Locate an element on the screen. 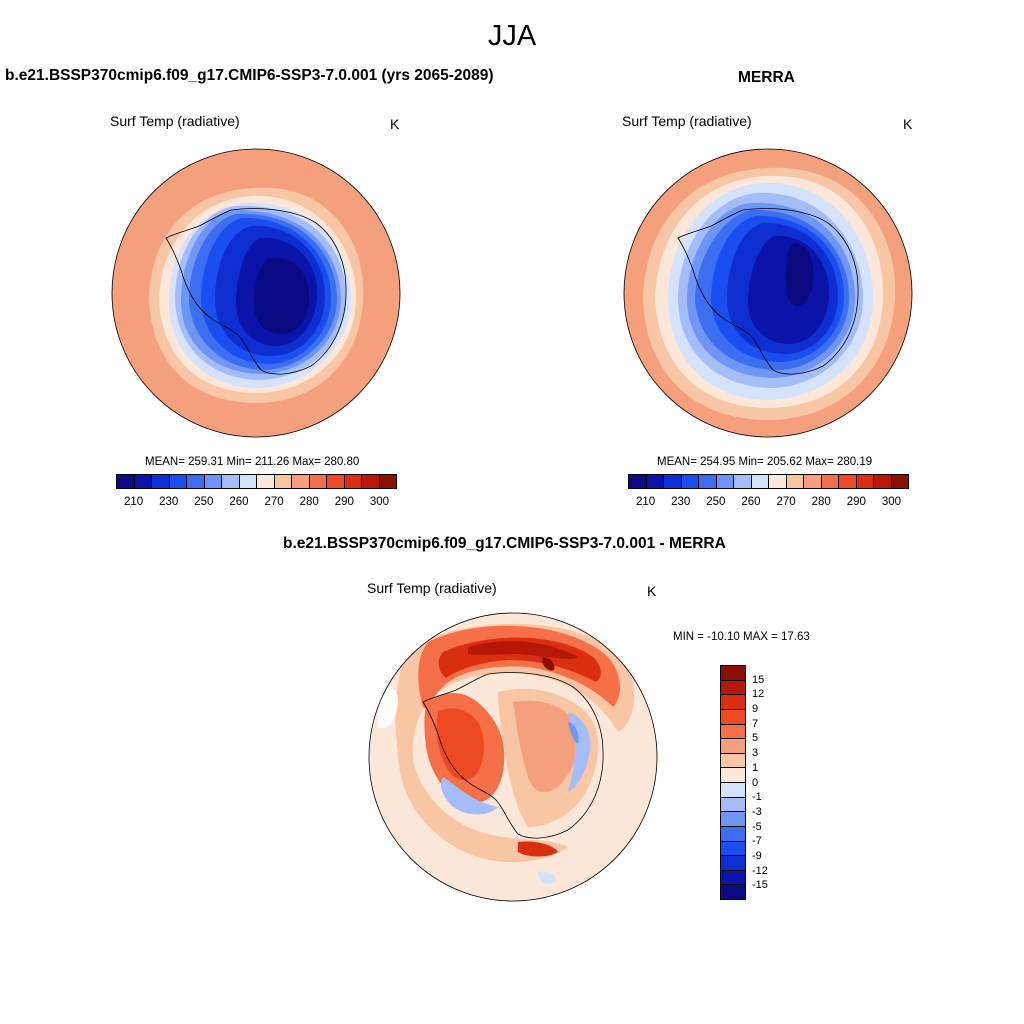 This screenshot has width=1024, height=1024. diff-colorbar-tick-label: -5 is located at coordinates (757, 826).